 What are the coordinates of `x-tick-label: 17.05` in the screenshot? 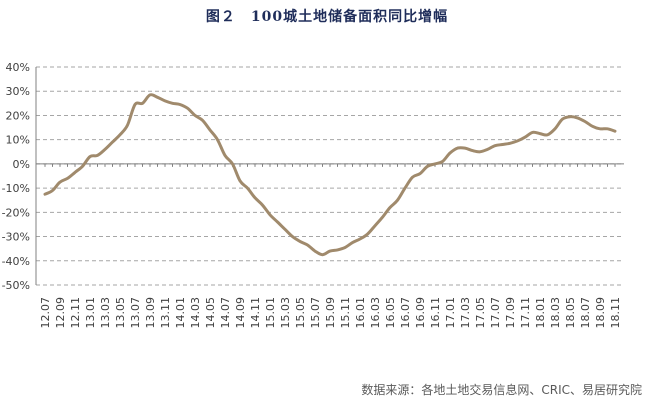 It's located at (480, 313).